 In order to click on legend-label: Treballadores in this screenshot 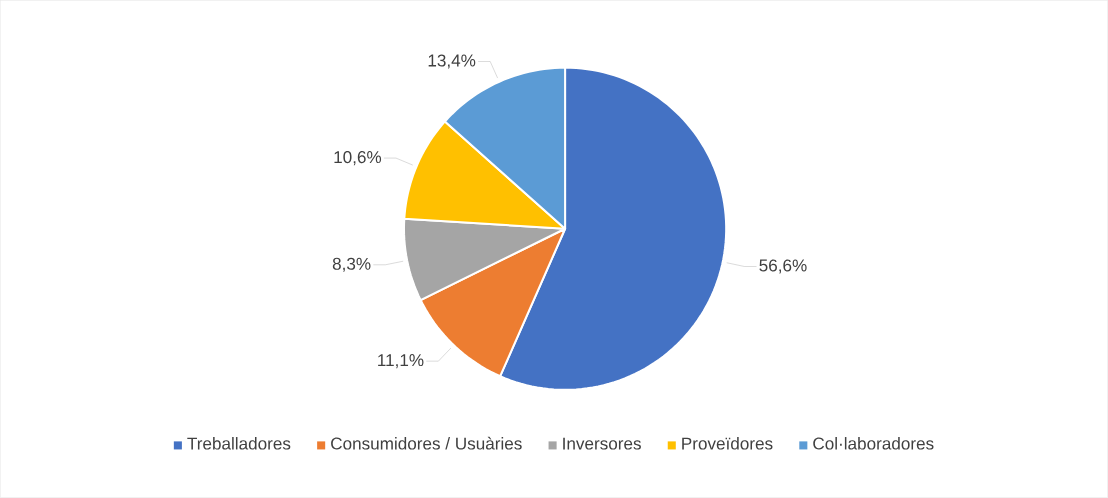, I will do `click(239, 443)`.